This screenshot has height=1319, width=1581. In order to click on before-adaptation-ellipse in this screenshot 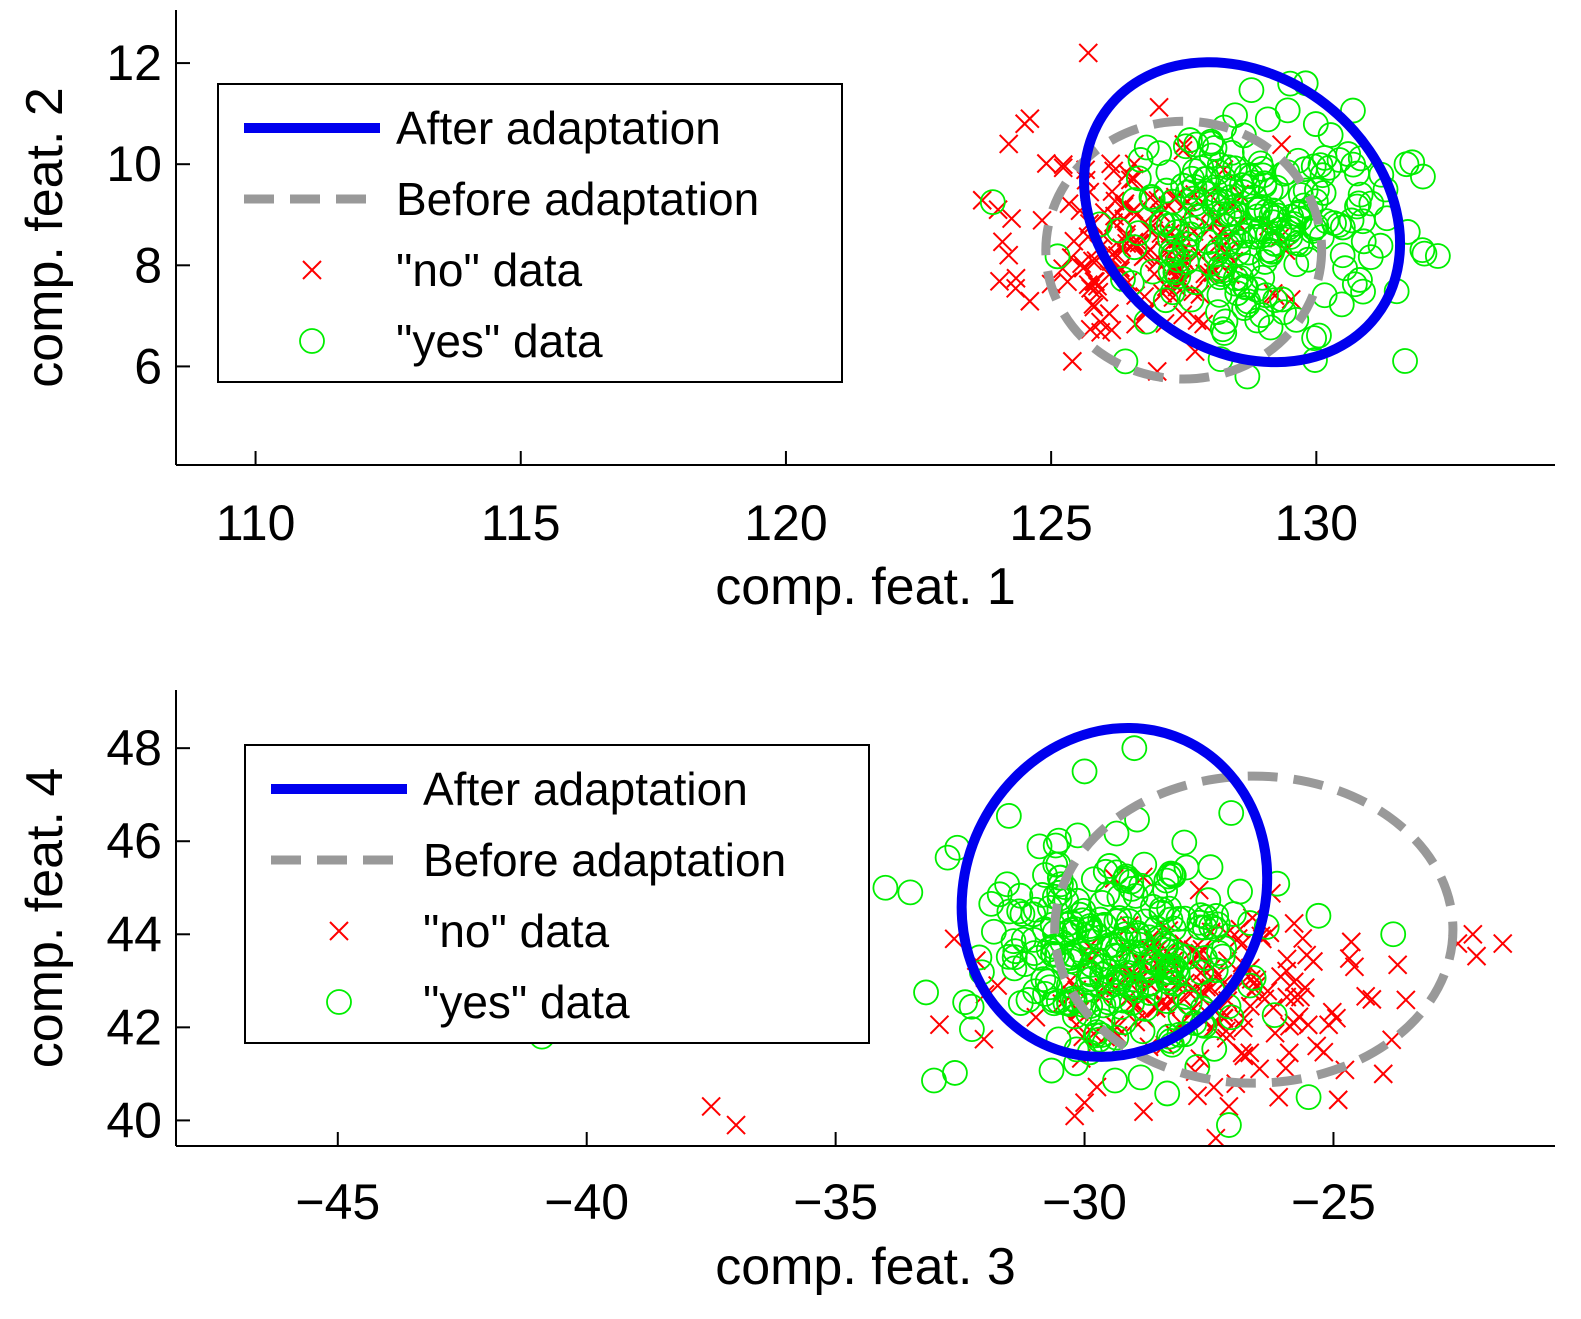, I will do `click(1254, 929)`.